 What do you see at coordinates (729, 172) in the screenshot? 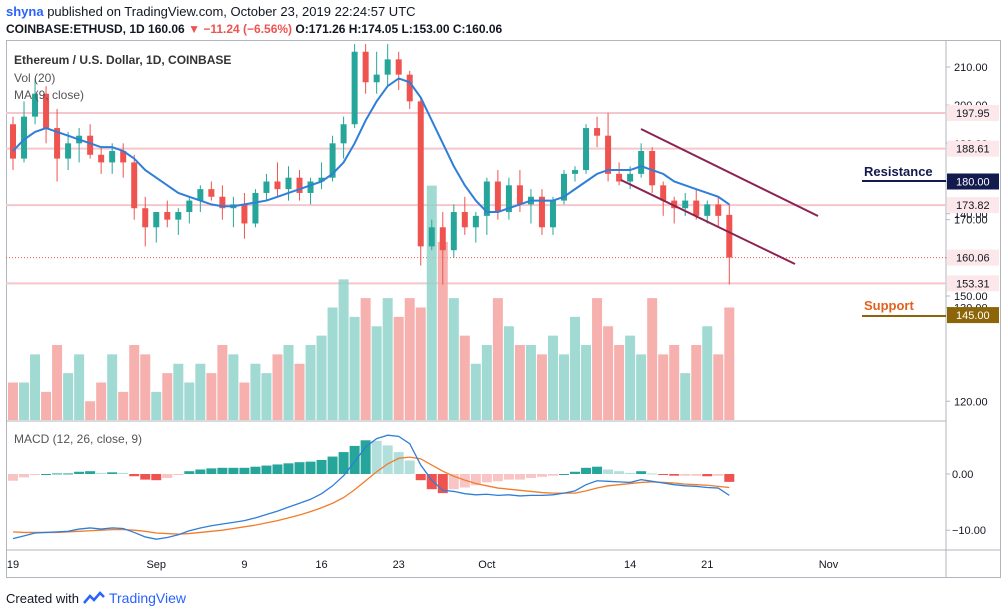
I see `channel-upper-line` at bounding box center [729, 172].